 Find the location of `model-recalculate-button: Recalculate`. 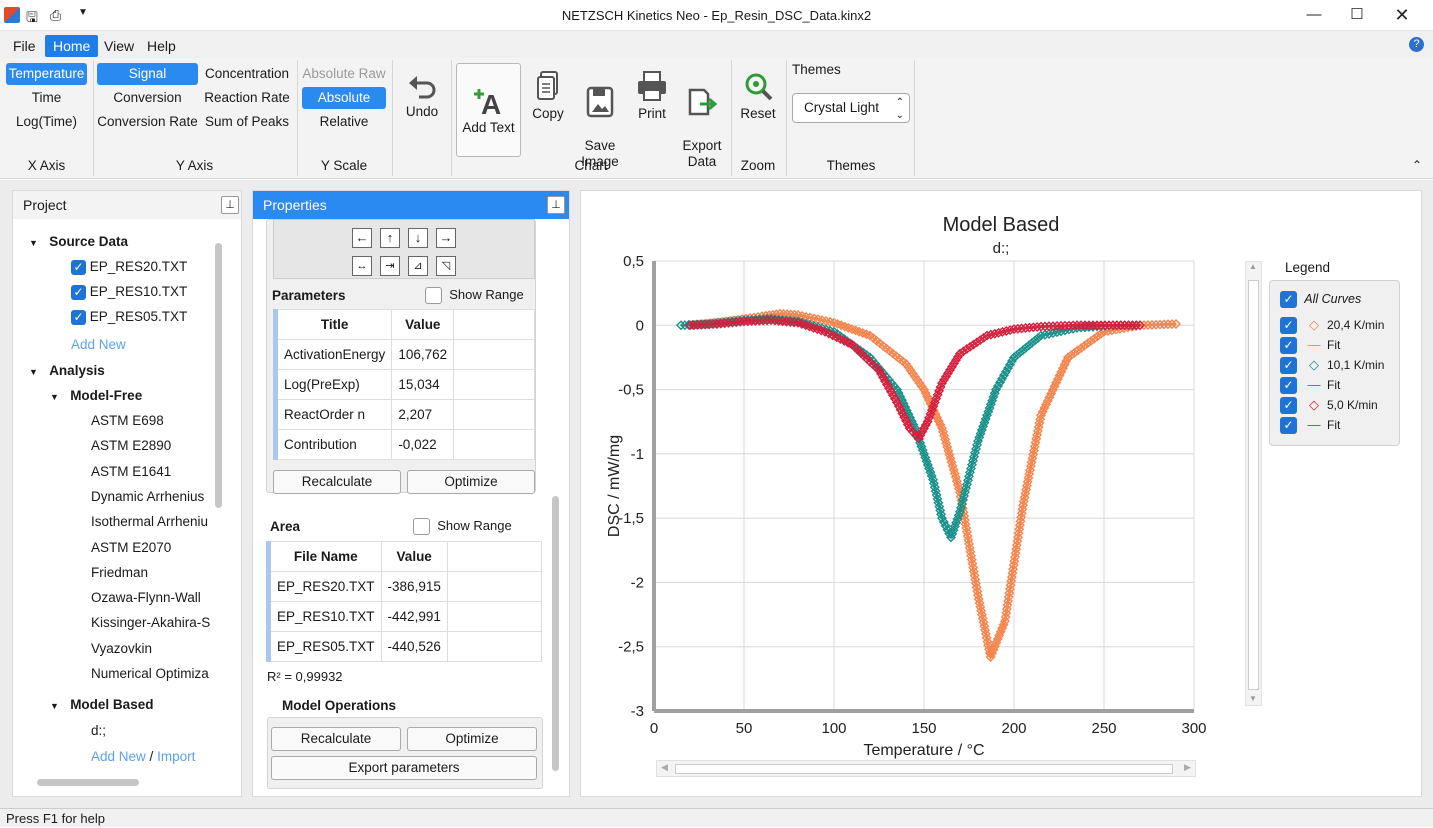

model-recalculate-button: Recalculate is located at coordinates (336, 739).